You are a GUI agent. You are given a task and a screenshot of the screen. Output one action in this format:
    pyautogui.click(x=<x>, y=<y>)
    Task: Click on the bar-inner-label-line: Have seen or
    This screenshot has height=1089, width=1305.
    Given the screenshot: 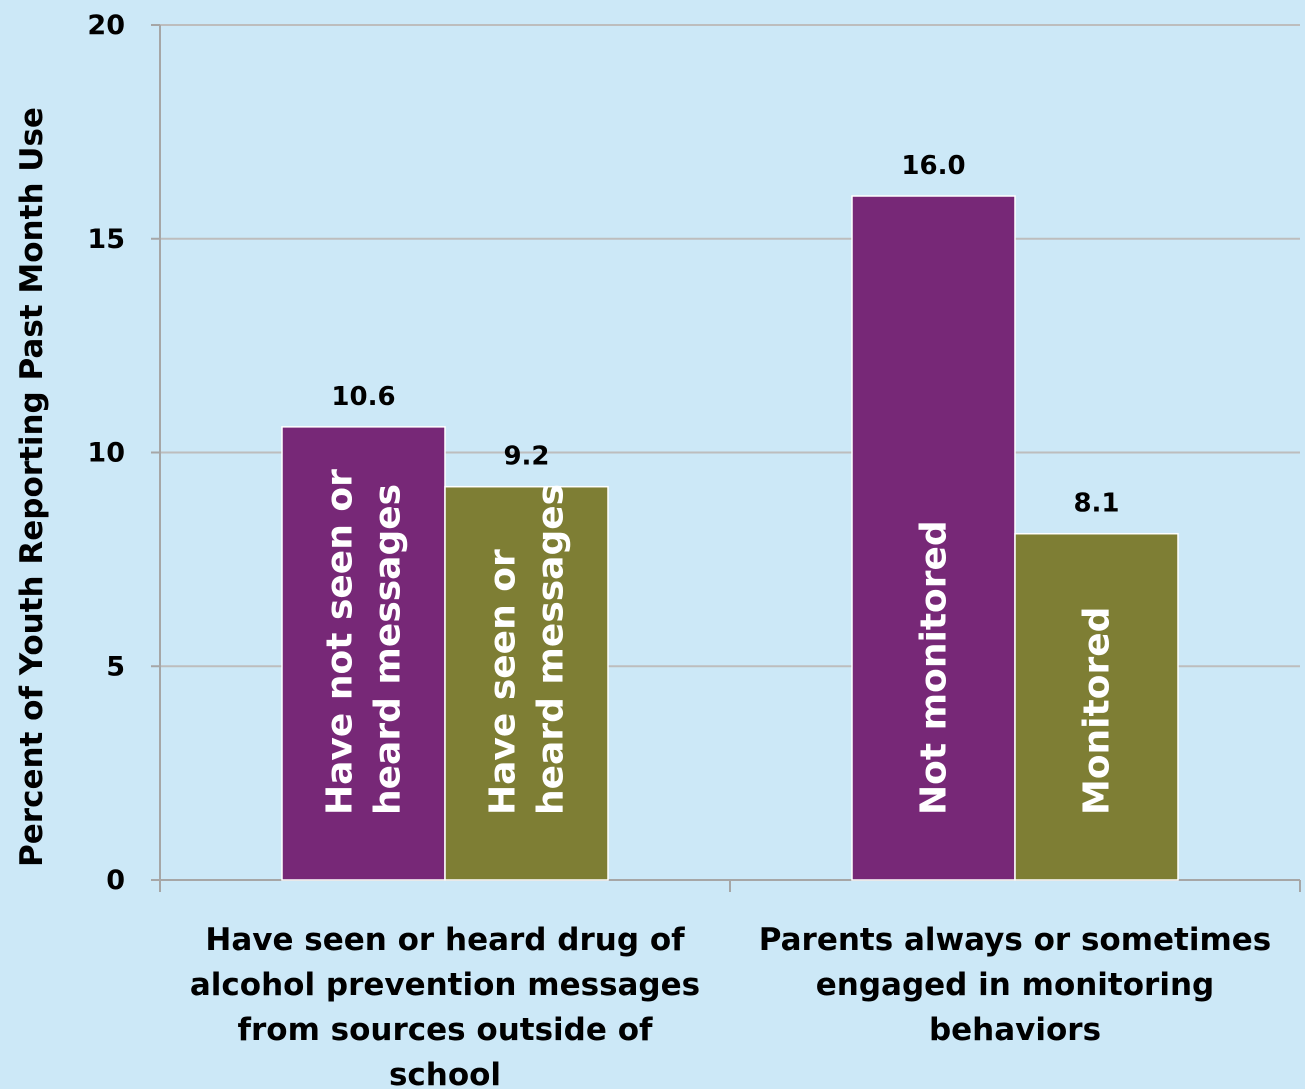 What is the action you would take?
    pyautogui.click(x=503, y=682)
    